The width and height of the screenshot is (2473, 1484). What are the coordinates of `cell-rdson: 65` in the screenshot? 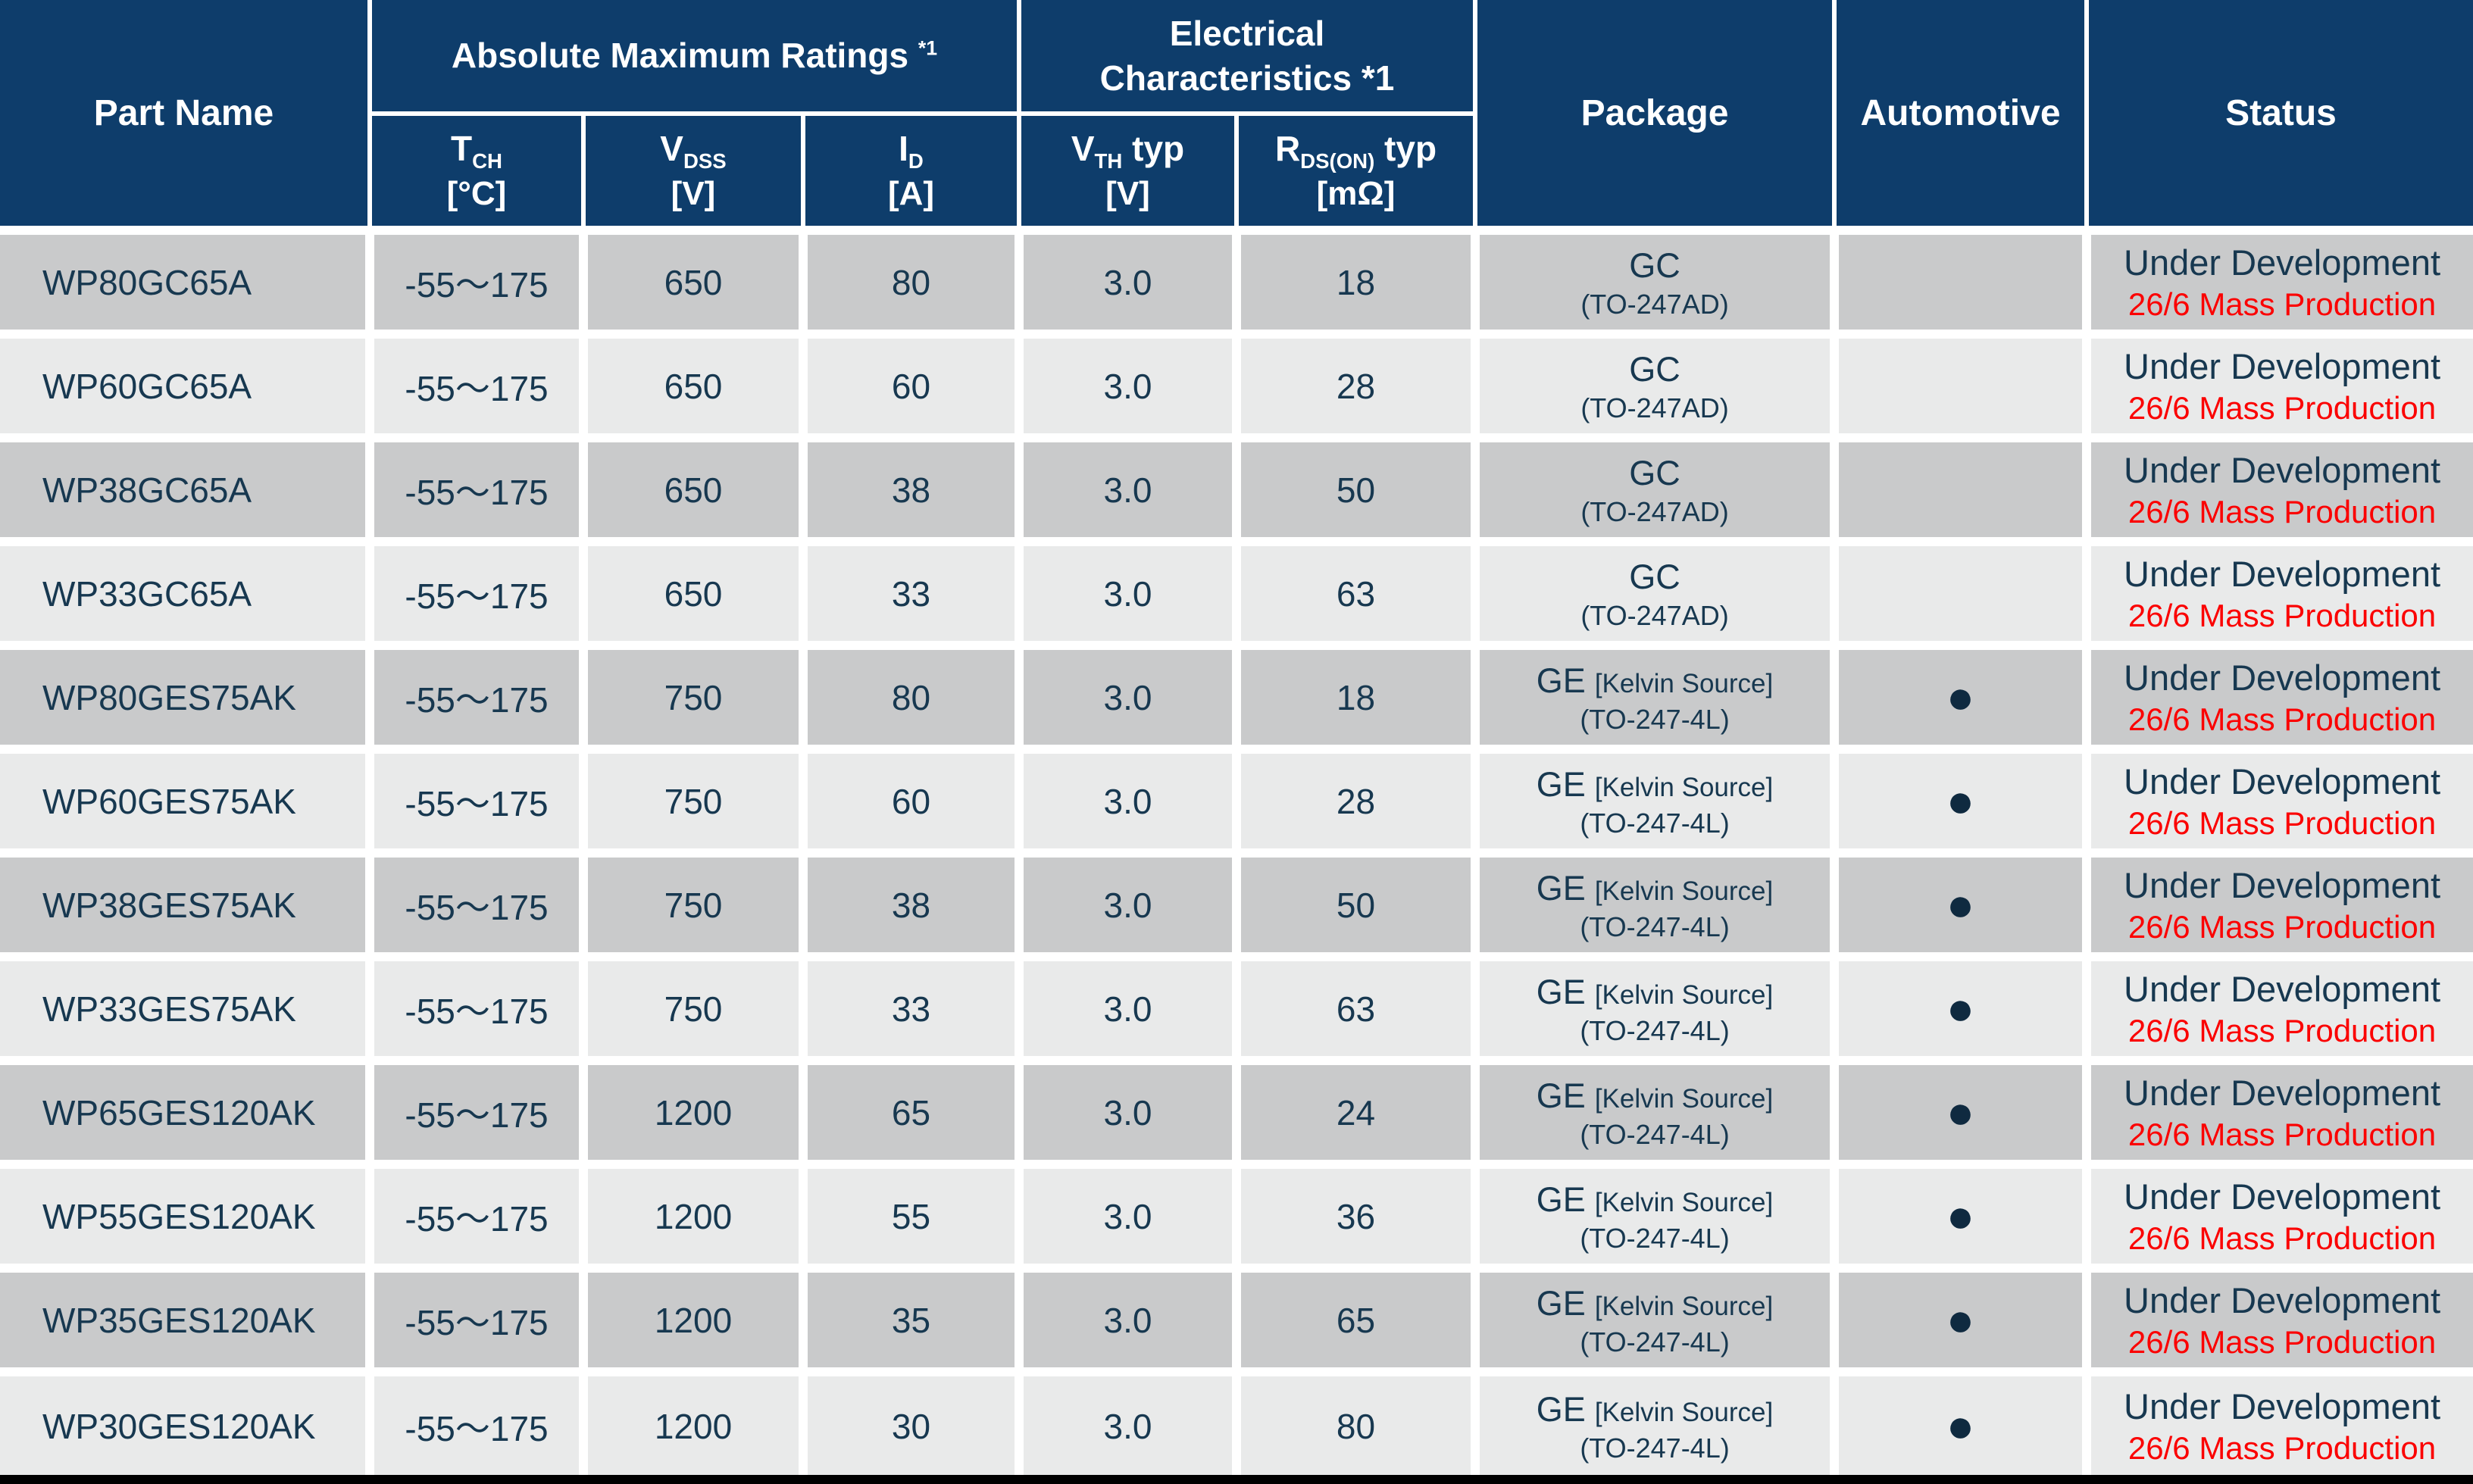 It's located at (1355, 1320).